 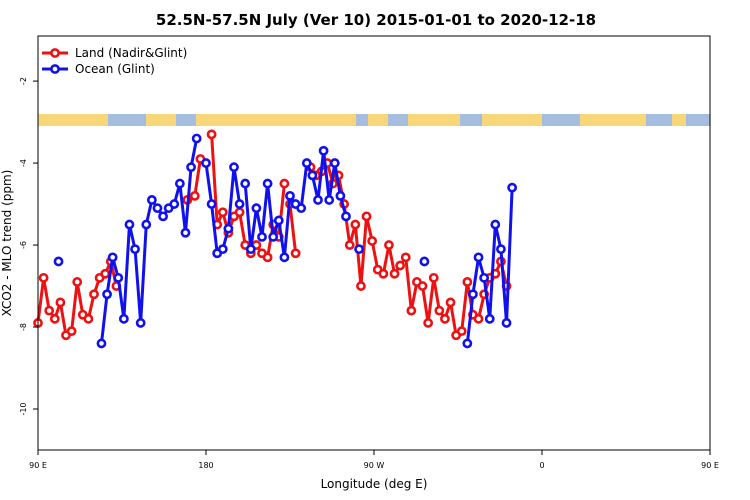 What do you see at coordinates (55, 53) in the screenshot?
I see `legend-land-marker` at bounding box center [55, 53].